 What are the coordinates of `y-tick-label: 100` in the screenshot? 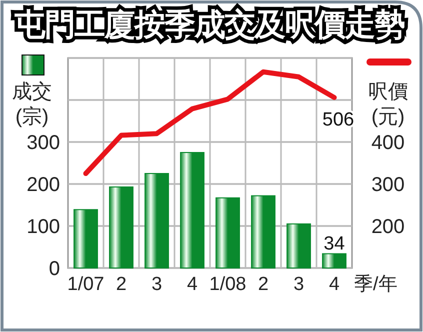 It's located at (43, 227).